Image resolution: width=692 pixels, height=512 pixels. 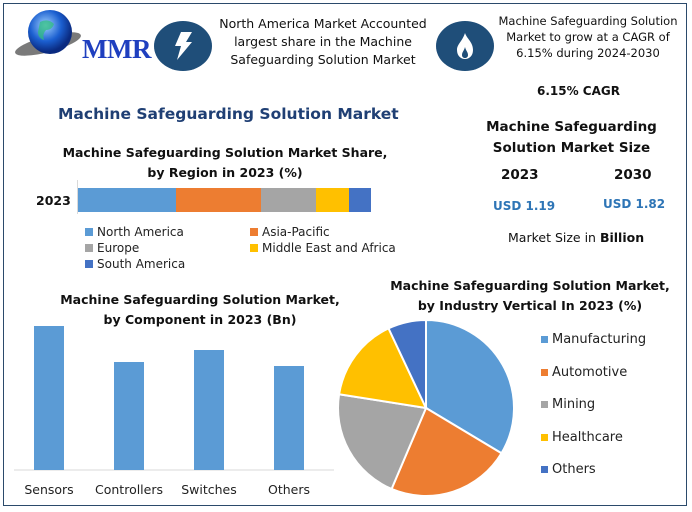 What do you see at coordinates (622, 237) in the screenshot?
I see `market-size-note-unit: Billion` at bounding box center [622, 237].